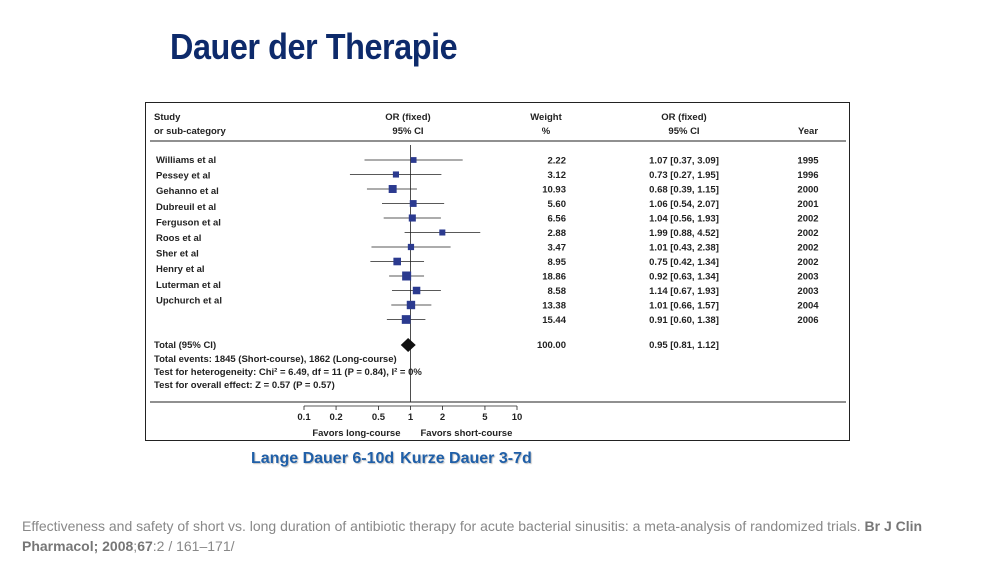  Describe the element at coordinates (467, 433) in the screenshot. I see `favors-short-label: Favors short-course` at that location.